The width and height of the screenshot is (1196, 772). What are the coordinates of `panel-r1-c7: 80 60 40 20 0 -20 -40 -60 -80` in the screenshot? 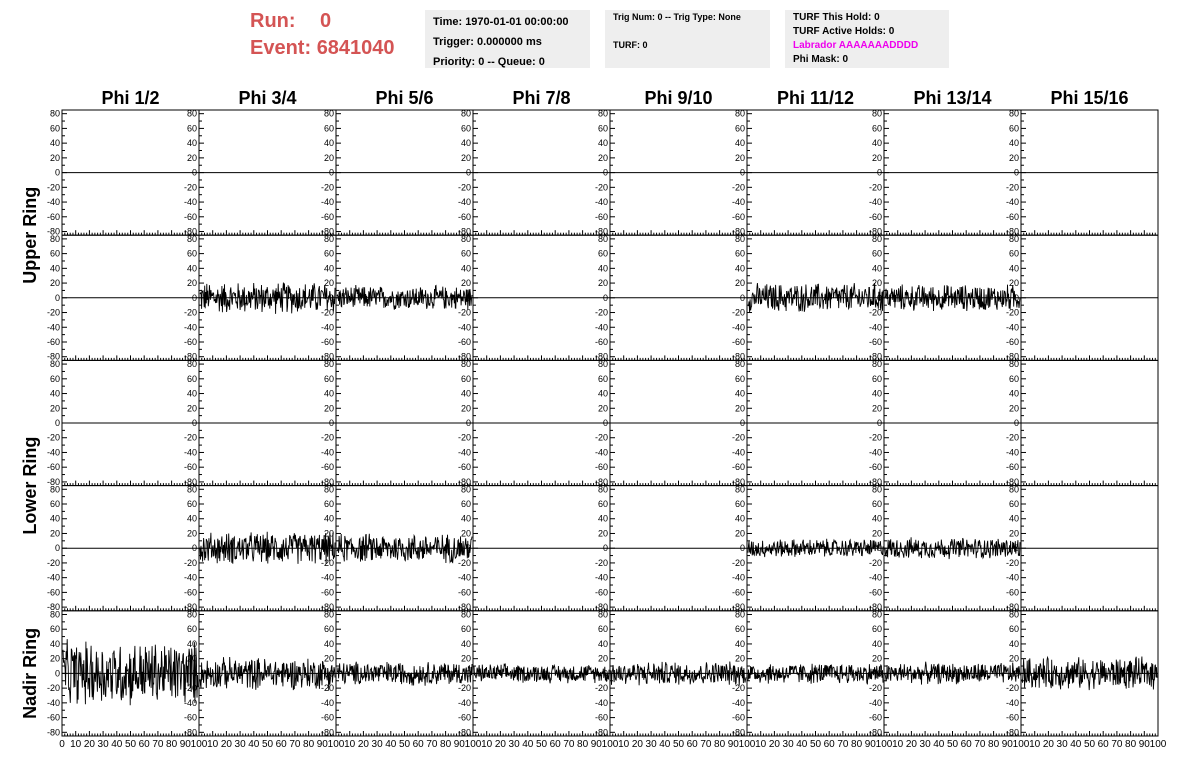 It's located at (1082, 298).